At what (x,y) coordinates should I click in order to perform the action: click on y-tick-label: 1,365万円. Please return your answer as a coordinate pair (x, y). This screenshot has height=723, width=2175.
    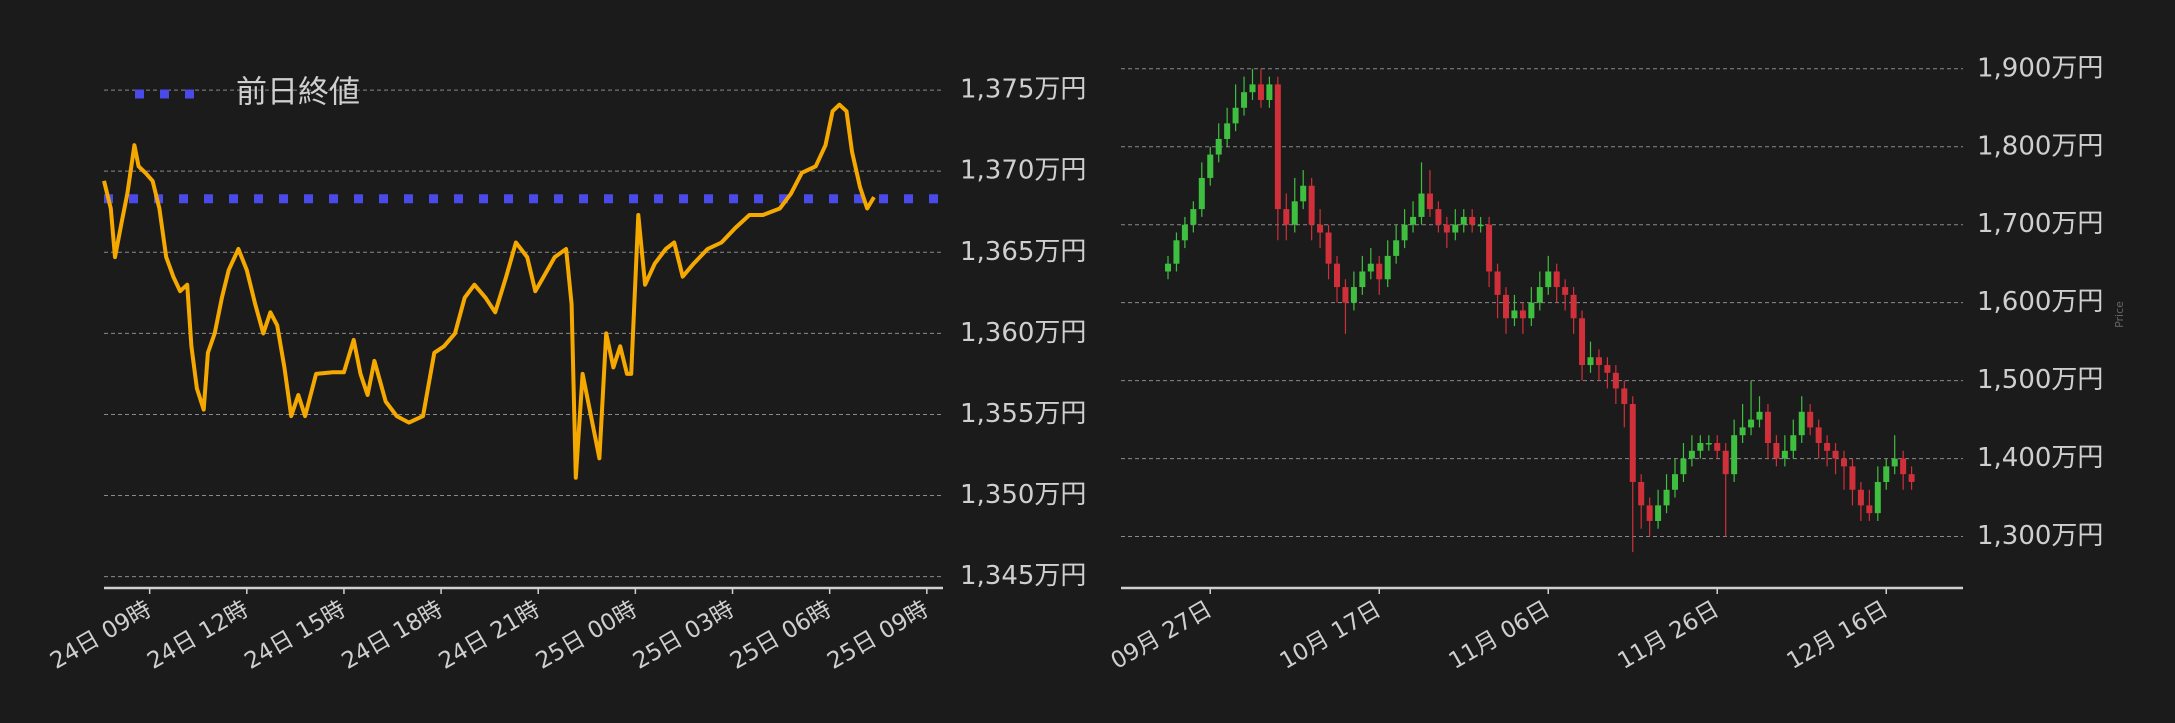
    Looking at the image, I should click on (1023, 252).